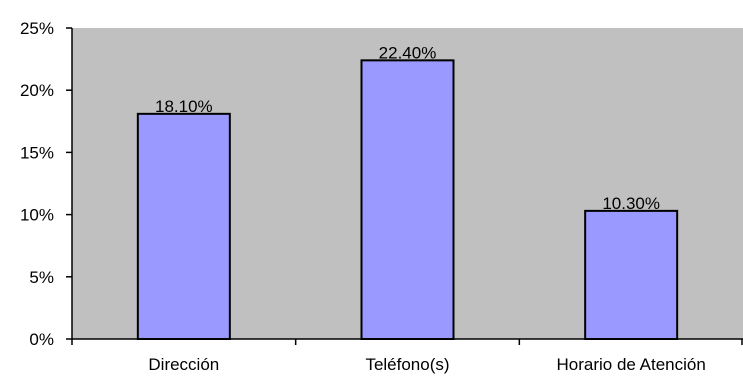 This screenshot has height=381, width=743. I want to click on y-ticks-group: 0% 5% 10% 15% 20% 25%, so click(46, 184).